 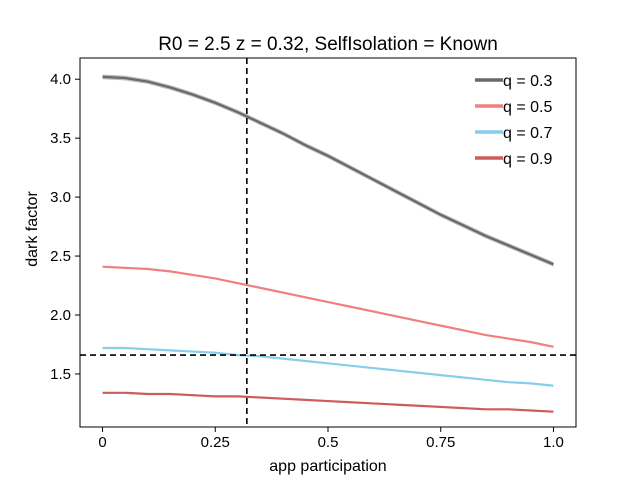 What do you see at coordinates (527, 159) in the screenshot?
I see `legend-label-4: q = 0.9` at bounding box center [527, 159].